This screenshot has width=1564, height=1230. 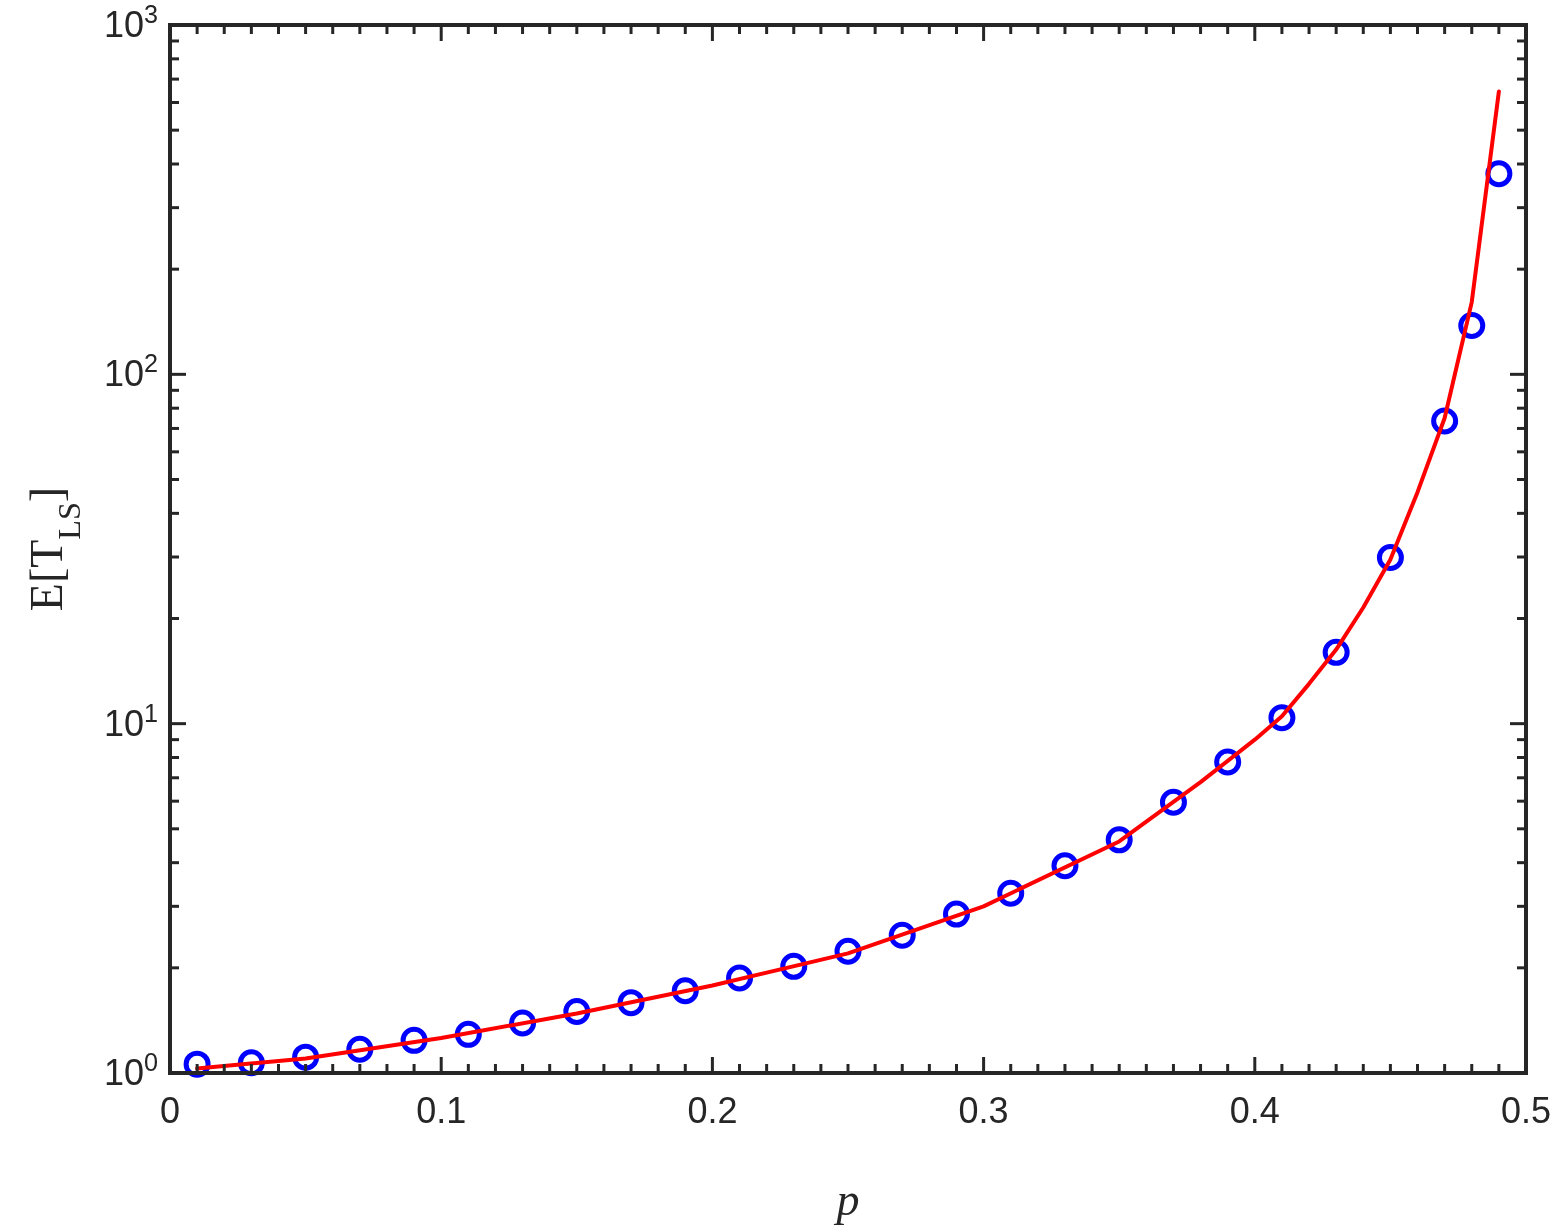 What do you see at coordinates (712, 1110) in the screenshot?
I see `x-tick-label: 0.2` at bounding box center [712, 1110].